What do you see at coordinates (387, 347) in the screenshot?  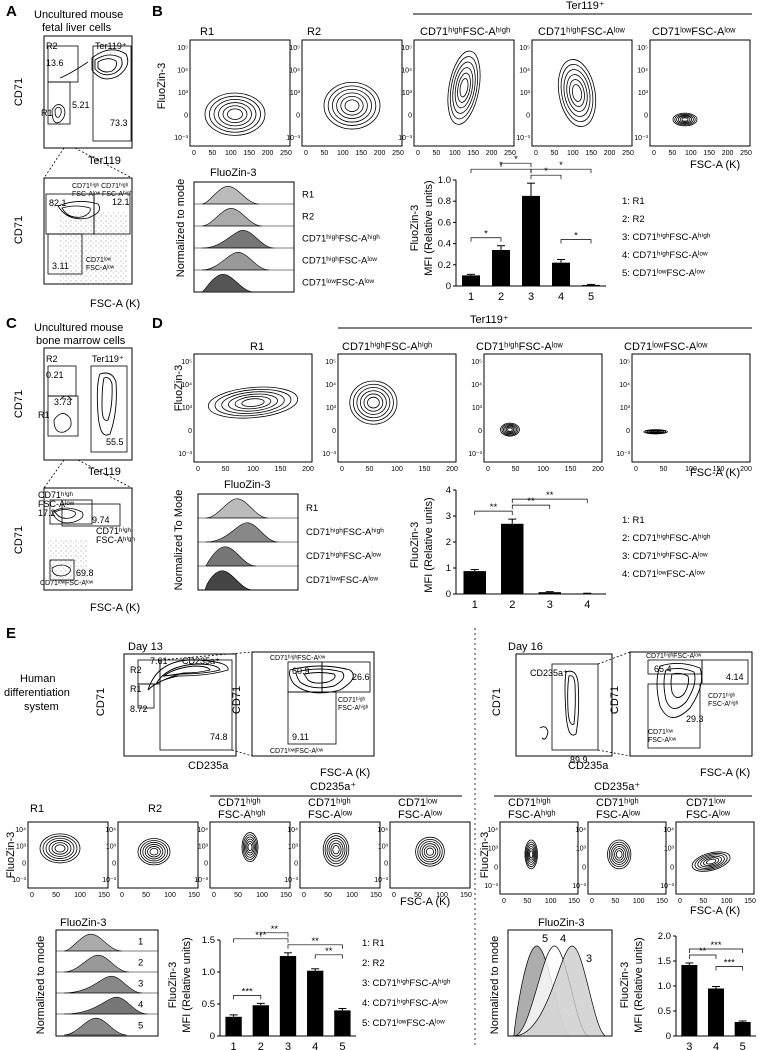 I see `plot-header: CD71ʰⁱᵍʰFSC-Aʰⁱᵍʰ` at bounding box center [387, 347].